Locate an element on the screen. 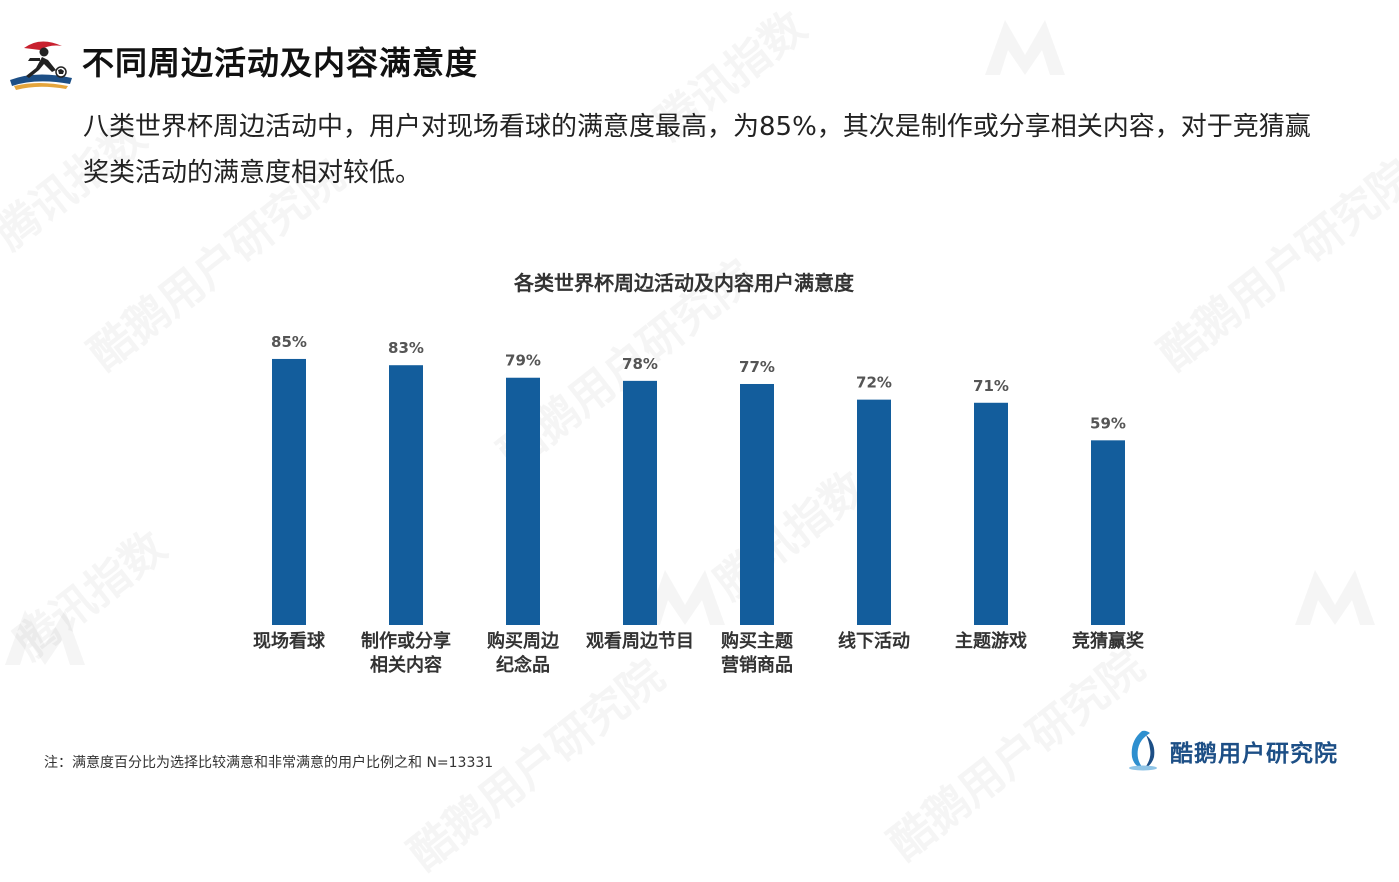  page-title: 不同周边活动及内容满意度 is located at coordinates (280, 63).